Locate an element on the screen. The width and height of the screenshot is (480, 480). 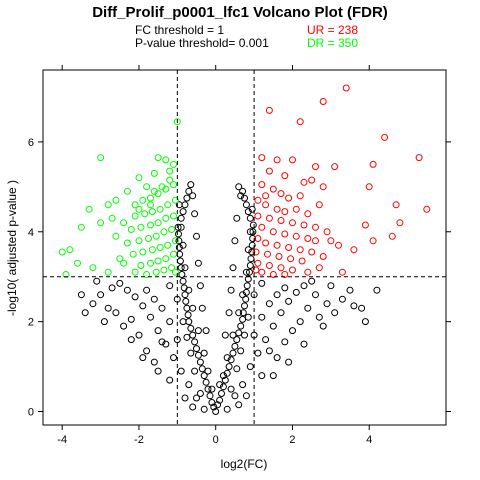
x-tick-label: -2 is located at coordinates (139, 440).